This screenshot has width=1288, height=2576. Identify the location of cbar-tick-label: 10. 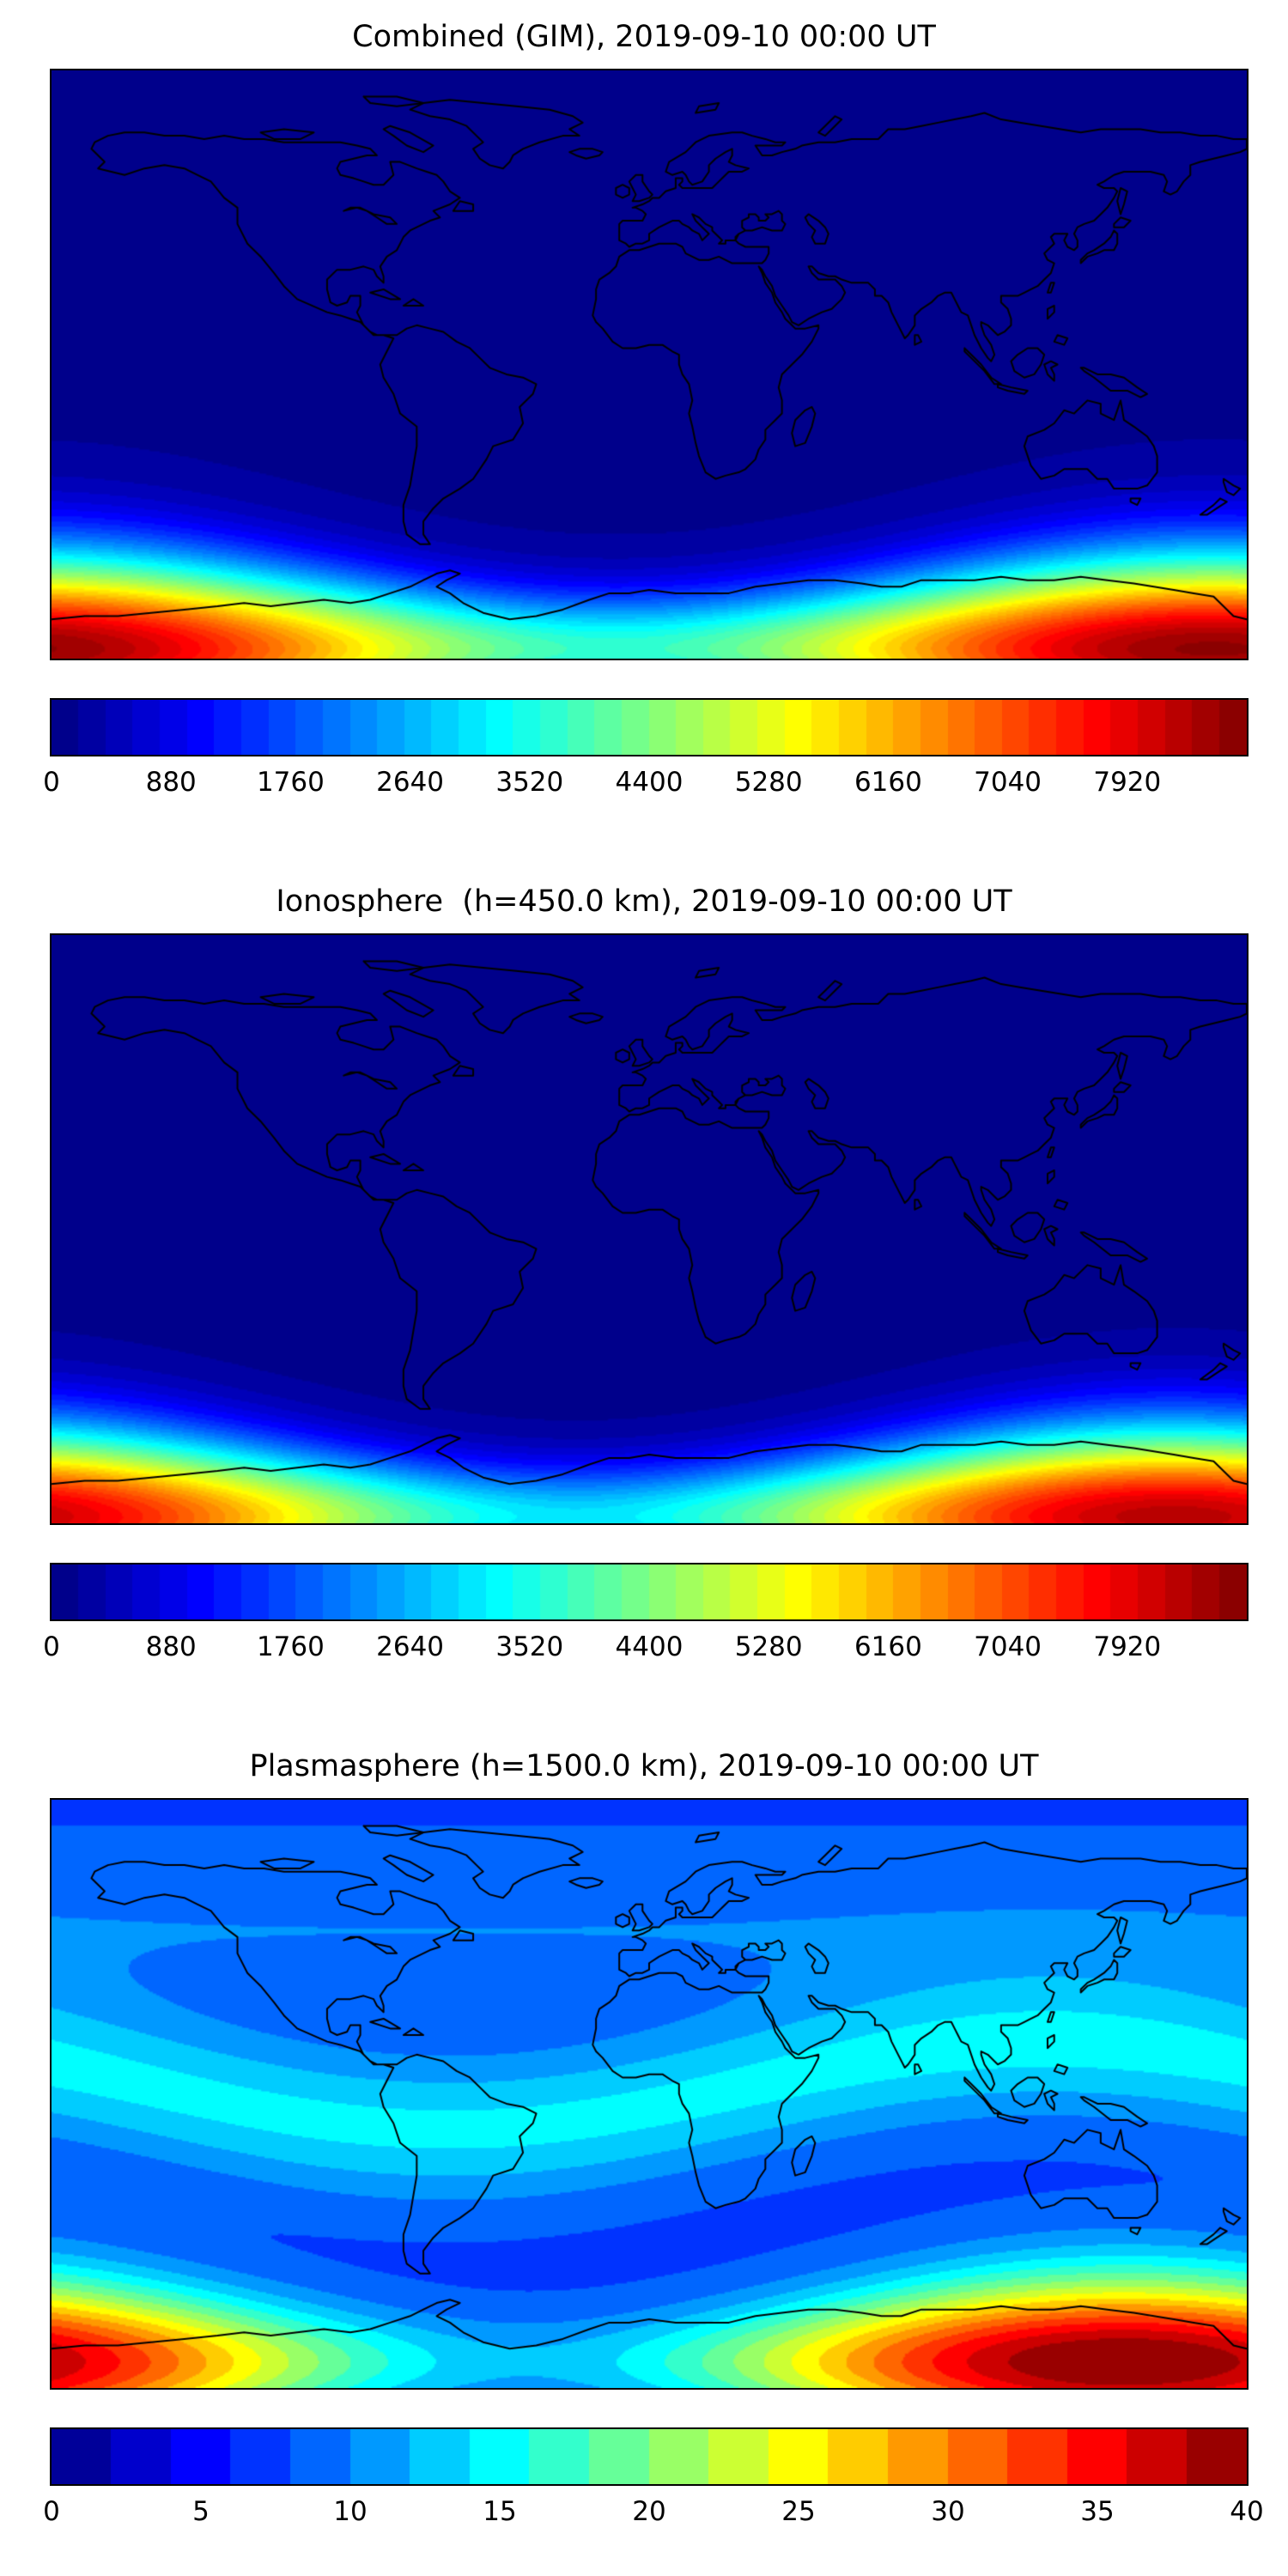
(350, 2511).